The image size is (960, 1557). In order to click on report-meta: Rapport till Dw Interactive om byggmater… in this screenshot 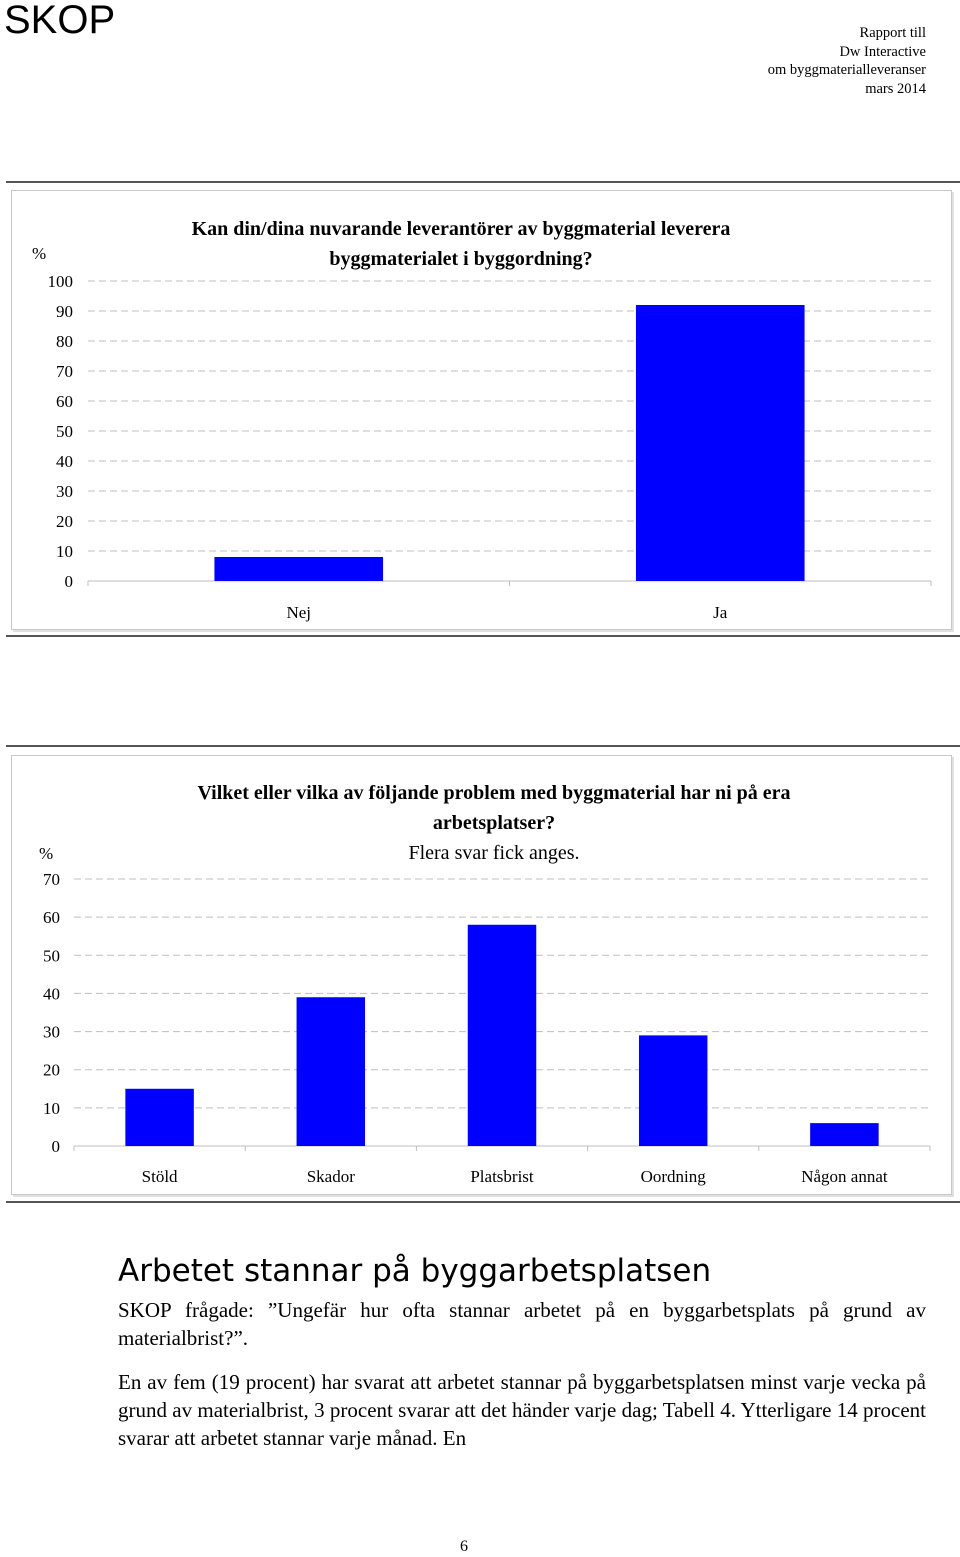, I will do `click(847, 61)`.